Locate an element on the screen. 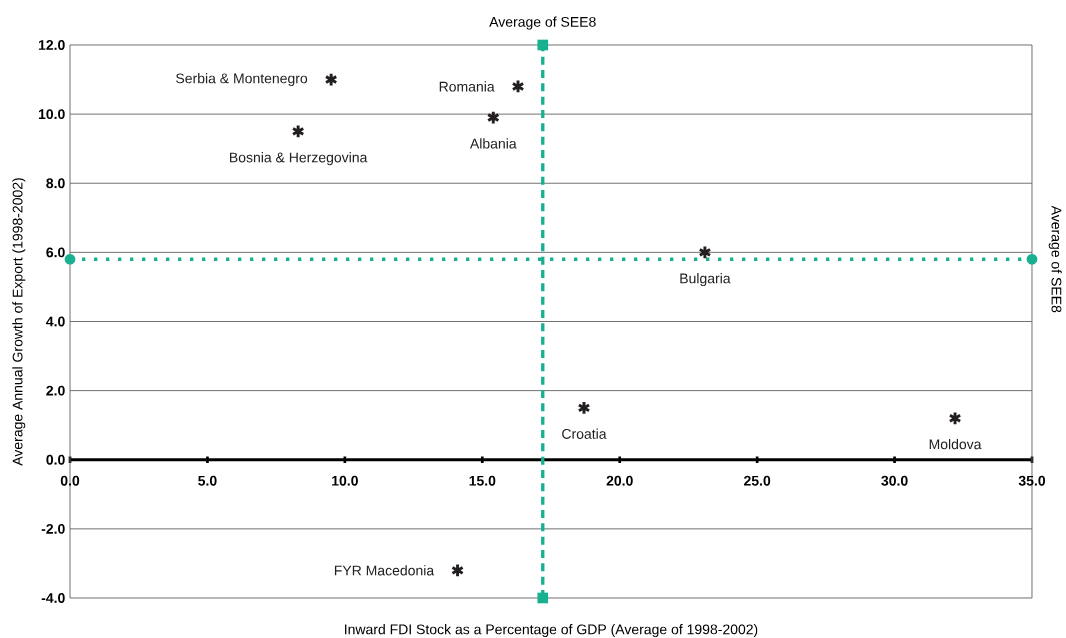 This screenshot has width=1066, height=638. y-tick-label: -2.0 is located at coordinates (53, 528).